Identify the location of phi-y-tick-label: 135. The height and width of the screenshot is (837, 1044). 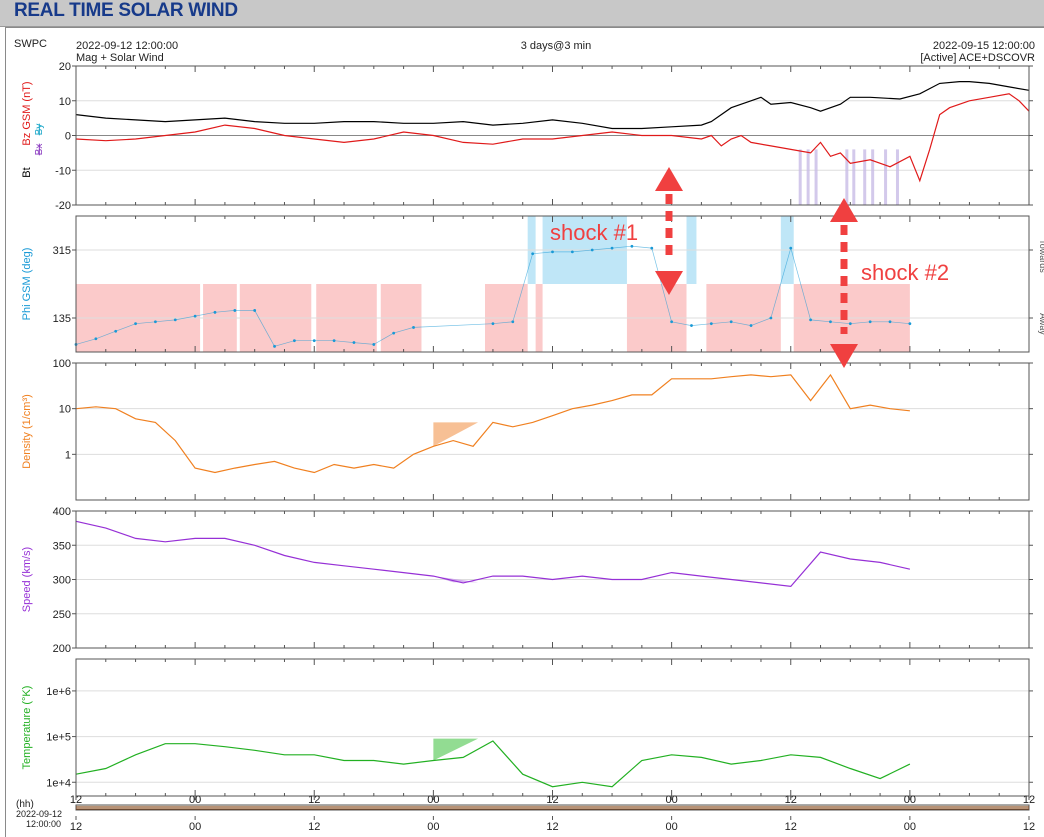
(62, 319).